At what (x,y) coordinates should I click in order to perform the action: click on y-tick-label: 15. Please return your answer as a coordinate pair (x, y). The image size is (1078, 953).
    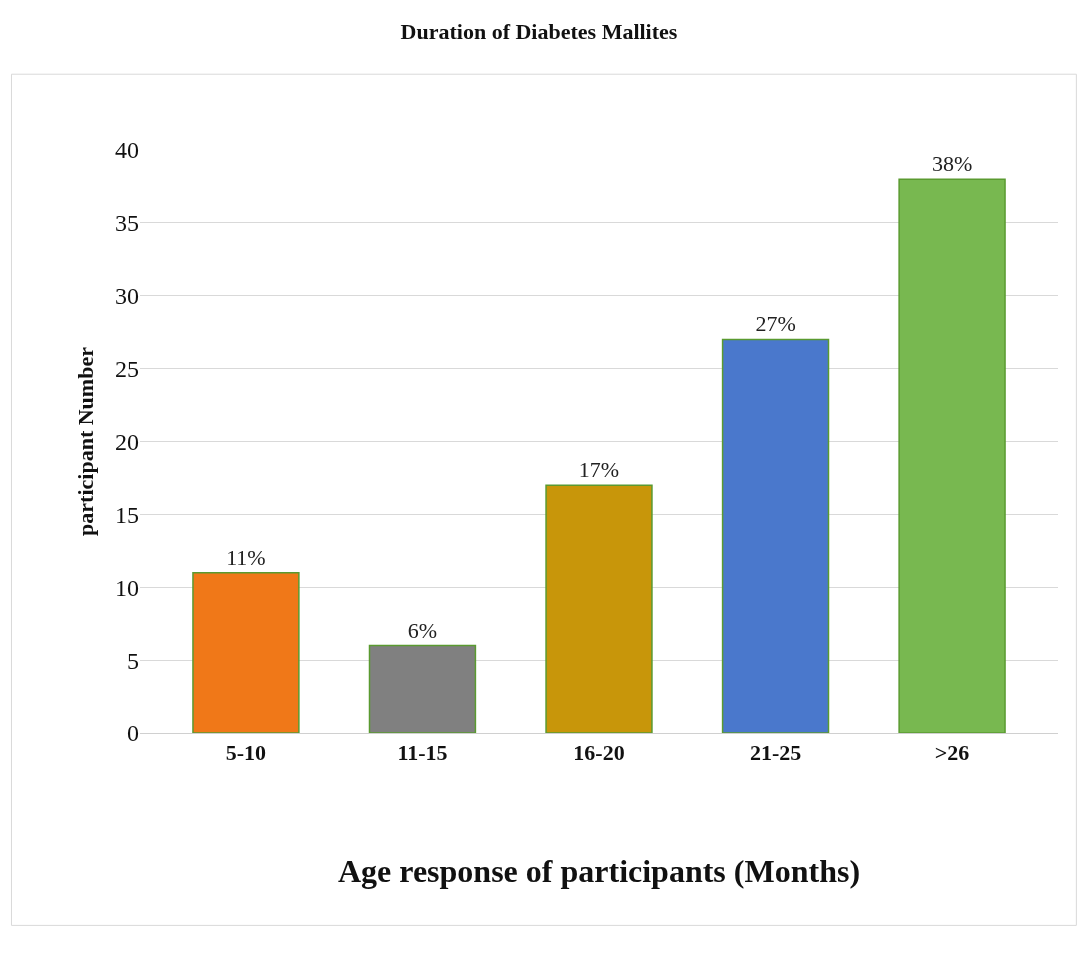
    Looking at the image, I should click on (127, 514).